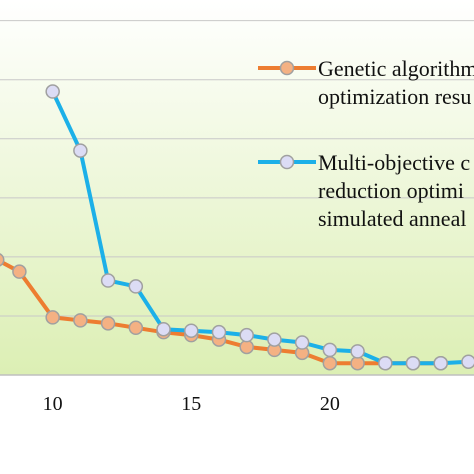 This screenshot has width=474, height=474. Describe the element at coordinates (394, 162) in the screenshot. I see `legend-label: Multi-objective c` at that location.